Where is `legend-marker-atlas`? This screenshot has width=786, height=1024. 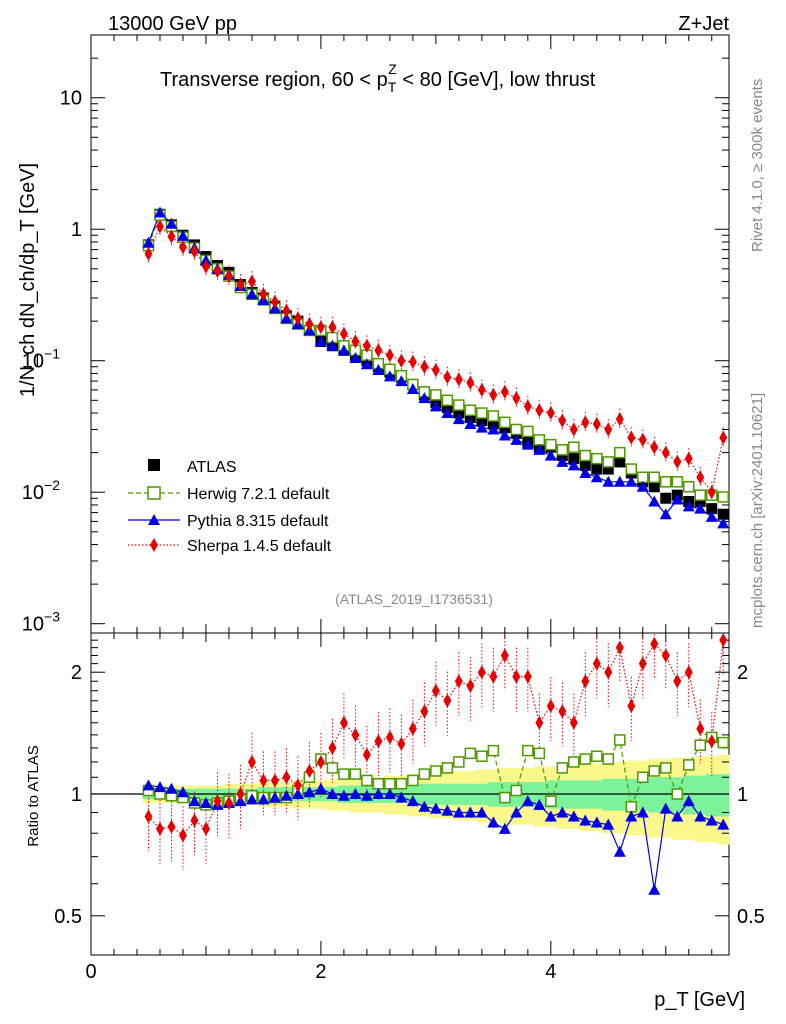
legend-marker-atlas is located at coordinates (154, 465).